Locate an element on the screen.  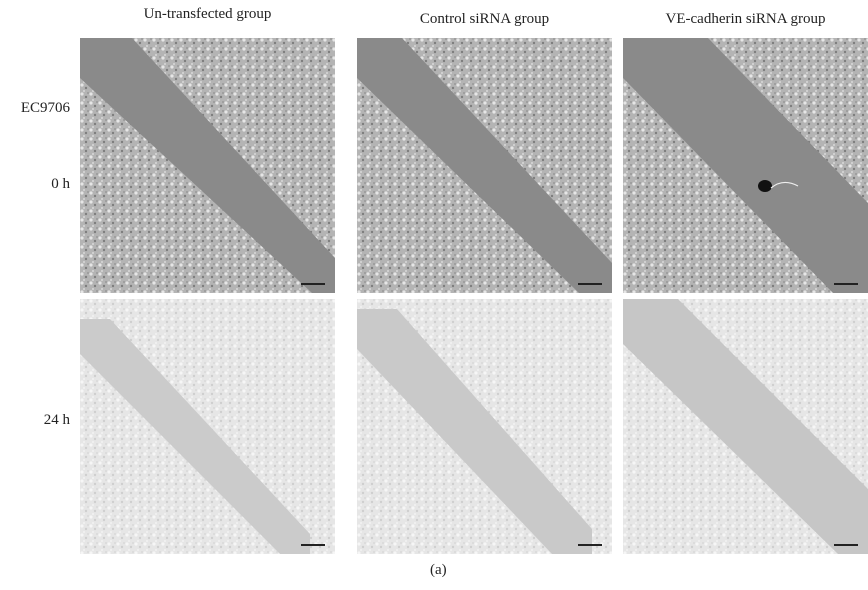
micrograph-ve-cadherin-sirna-0h is located at coordinates (745, 165).